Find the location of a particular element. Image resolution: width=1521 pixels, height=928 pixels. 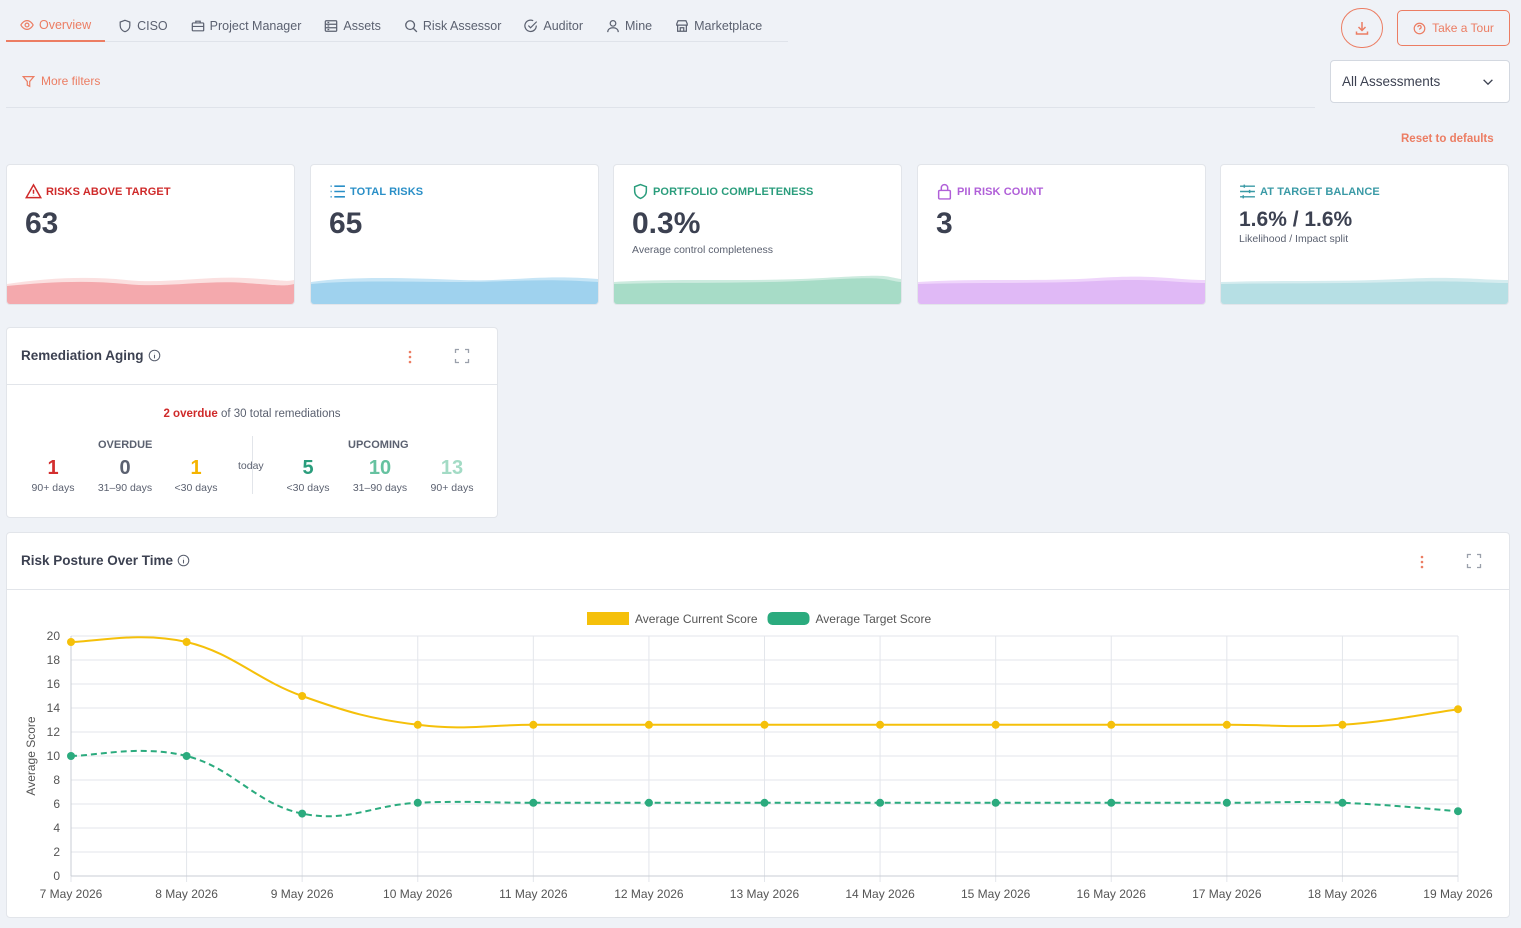

y-tick-label: 18 is located at coordinates (54, 660).